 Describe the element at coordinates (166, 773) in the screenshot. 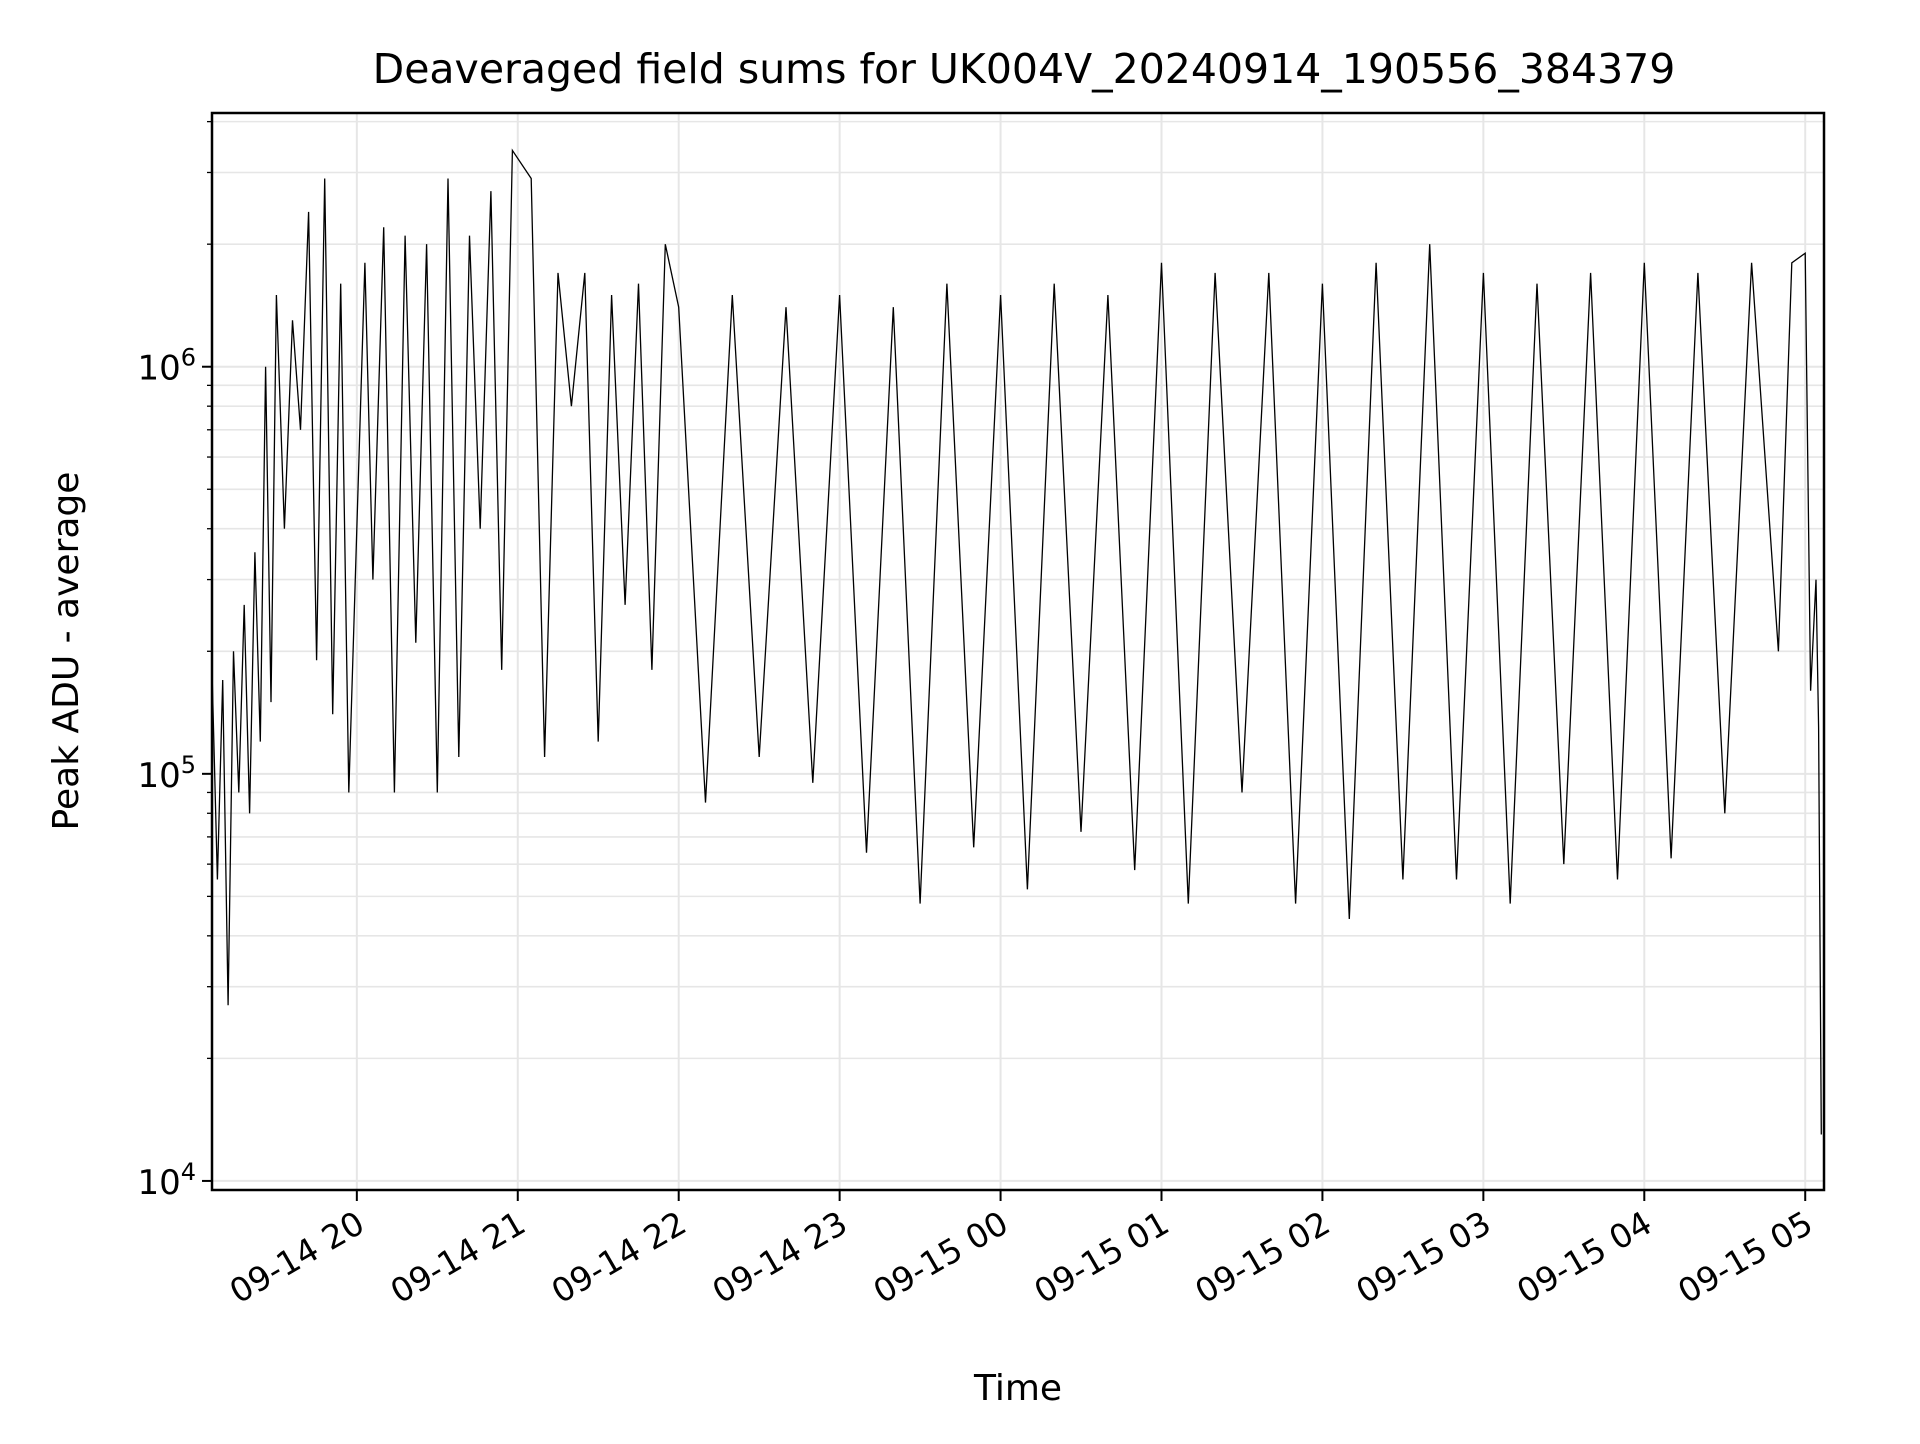

I see `y-tick-label: 10⁵` at that location.